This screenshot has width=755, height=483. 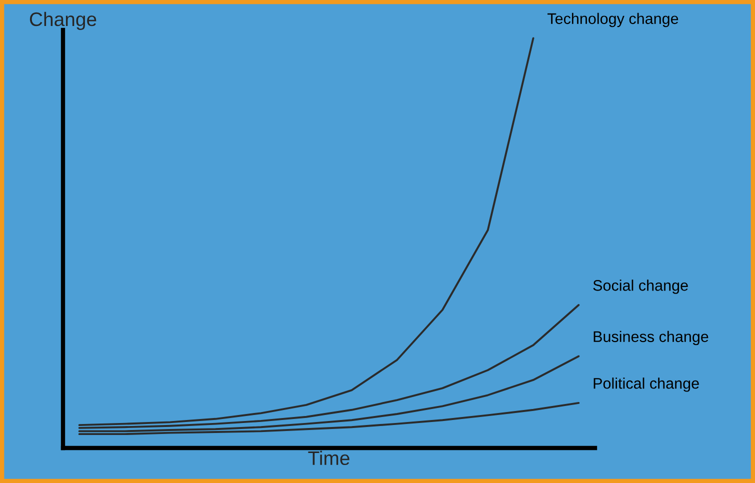 What do you see at coordinates (613, 20) in the screenshot?
I see `series-label: Technology change` at bounding box center [613, 20].